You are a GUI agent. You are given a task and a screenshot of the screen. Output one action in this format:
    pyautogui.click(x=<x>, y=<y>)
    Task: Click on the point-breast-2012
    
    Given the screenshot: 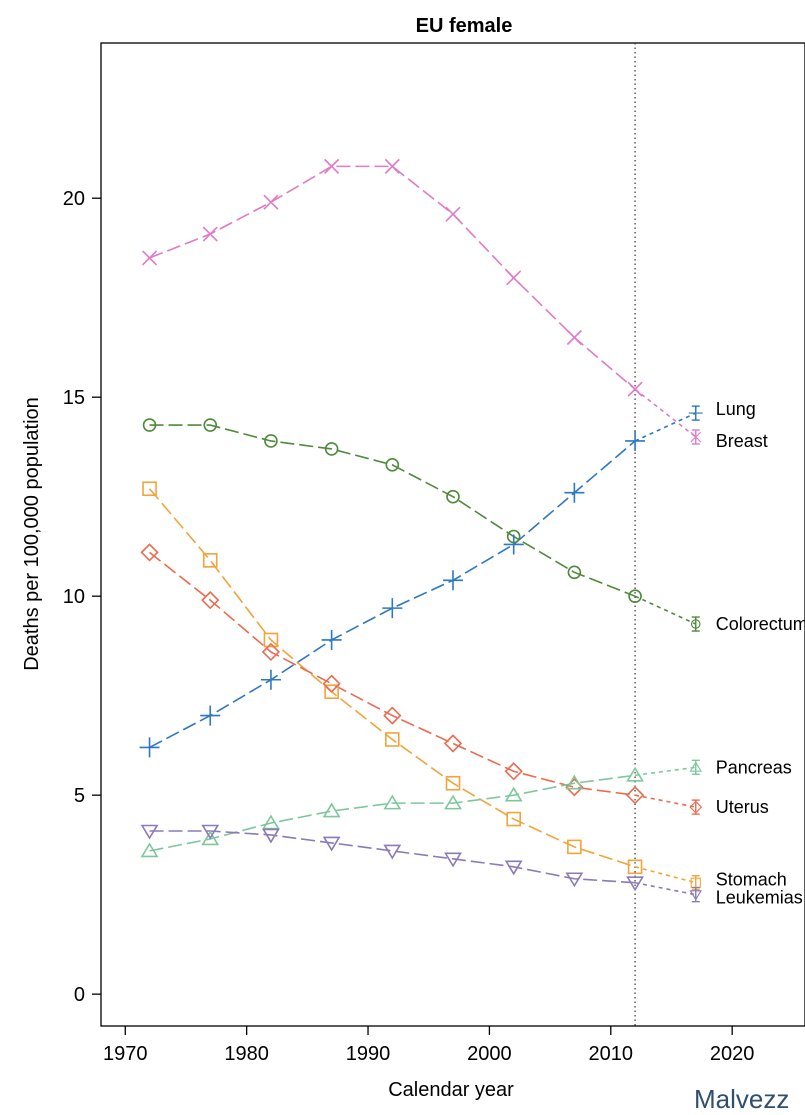 What is the action you would take?
    pyautogui.click(x=635, y=389)
    